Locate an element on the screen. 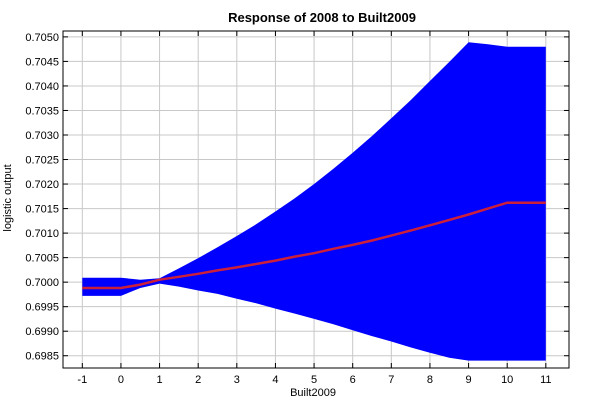 This screenshot has width=600, height=400. y-tick-label: 0.7005 is located at coordinates (42, 259).